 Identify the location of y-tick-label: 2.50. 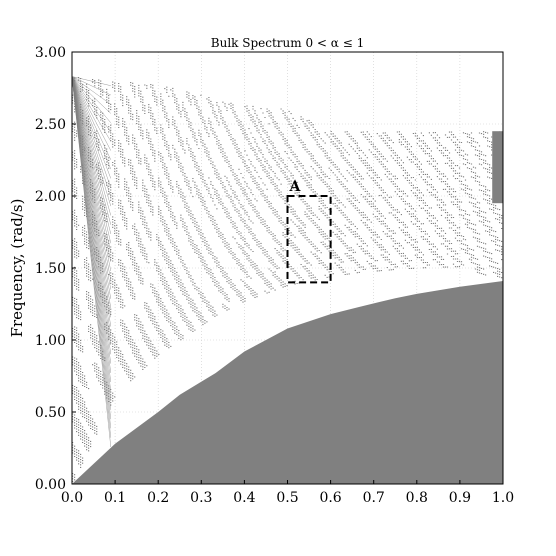
(50, 125).